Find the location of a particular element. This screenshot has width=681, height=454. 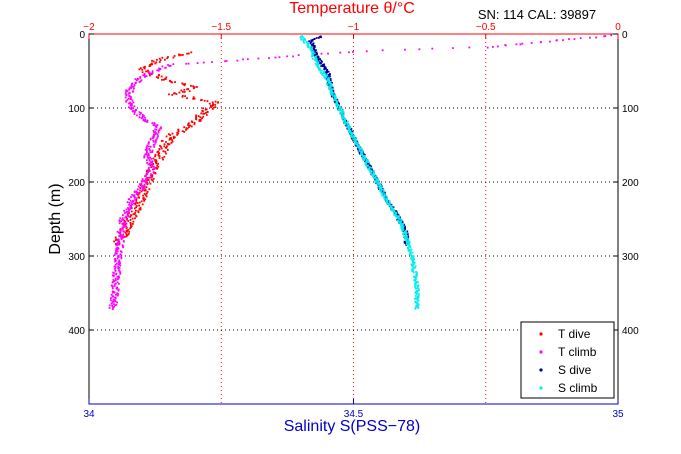

legend-label: S dive is located at coordinates (575, 370).